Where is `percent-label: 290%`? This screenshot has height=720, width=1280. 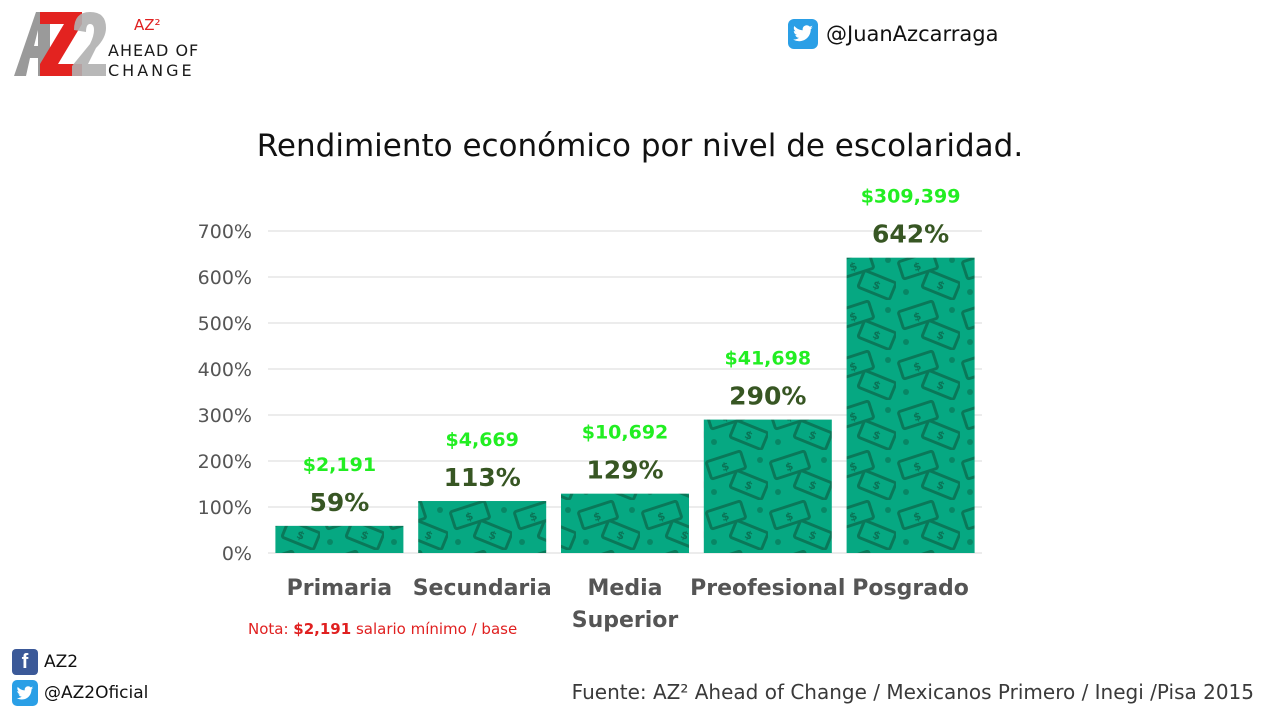
percent-label: 290% is located at coordinates (767, 396).